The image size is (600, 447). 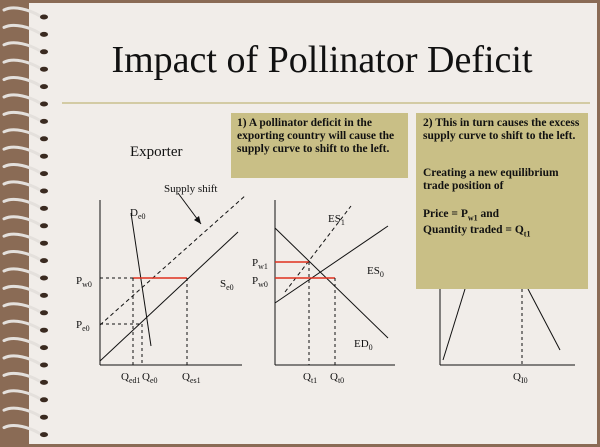 What do you see at coordinates (507, 327) in the screenshot?
I see `importer-graph` at bounding box center [507, 327].